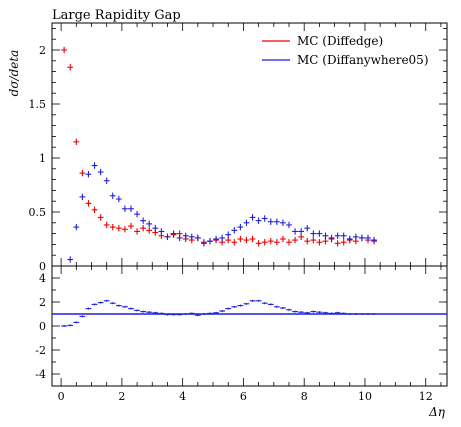 This screenshot has width=461, height=427. What do you see at coordinates (42, 278) in the screenshot?
I see `ratio-y-tick-label: 4` at bounding box center [42, 278].